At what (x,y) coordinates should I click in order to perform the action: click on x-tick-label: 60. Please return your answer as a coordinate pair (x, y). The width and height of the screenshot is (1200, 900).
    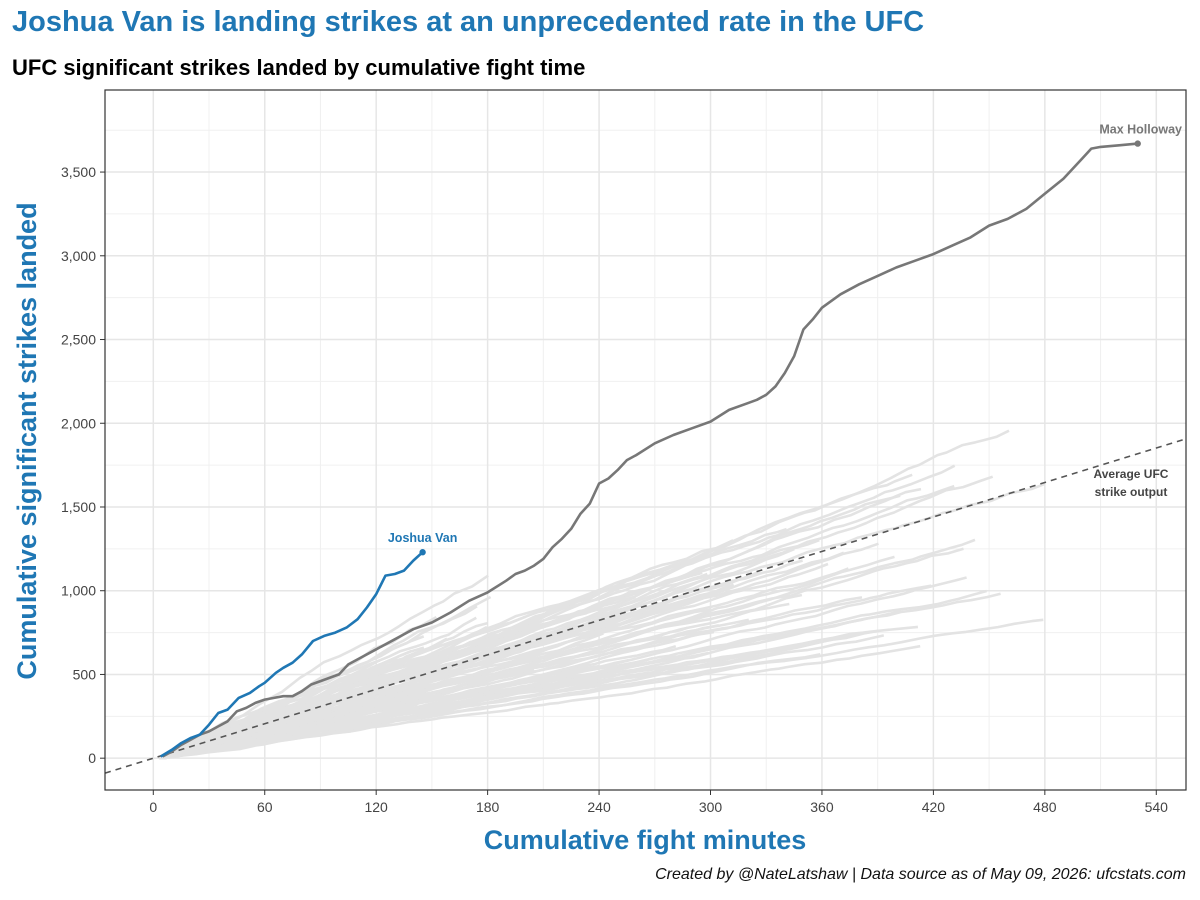
    Looking at the image, I should click on (265, 807).